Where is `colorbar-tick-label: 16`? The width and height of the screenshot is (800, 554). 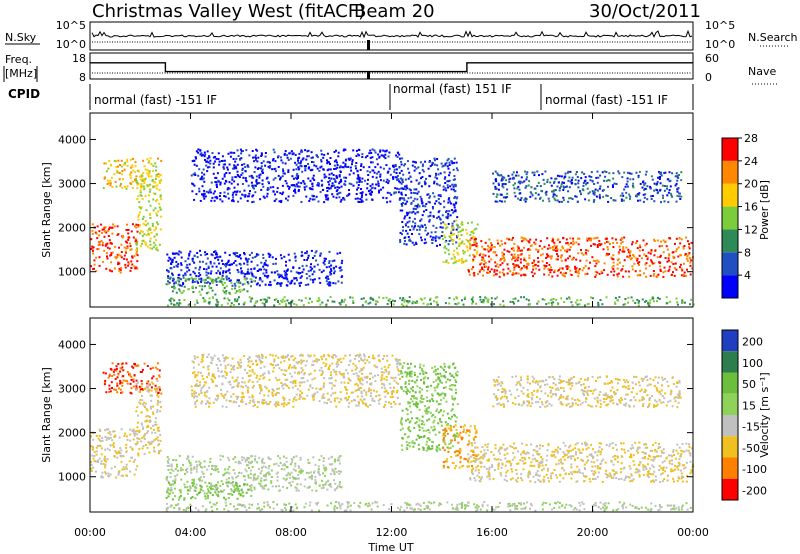
colorbar-tick-label: 16 is located at coordinates (751, 207).